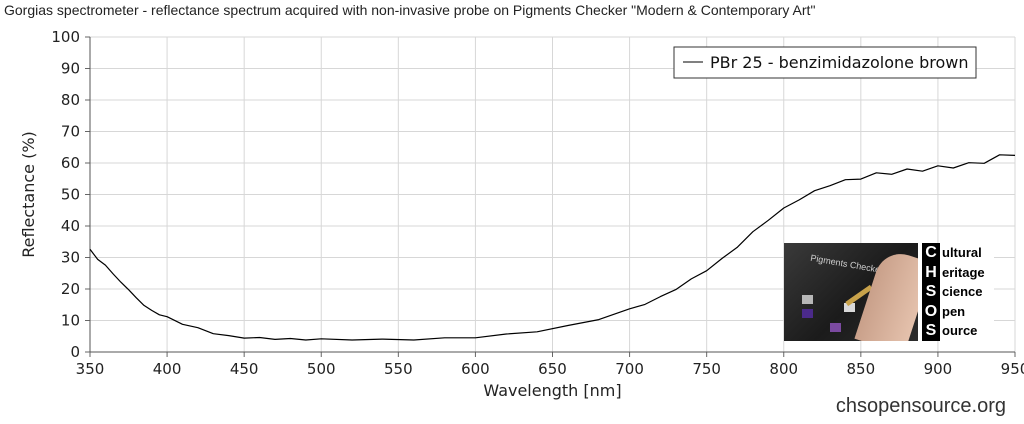 The width and height of the screenshot is (1024, 424). What do you see at coordinates (65, 37) in the screenshot?
I see `y-tick-label: 100` at bounding box center [65, 37].